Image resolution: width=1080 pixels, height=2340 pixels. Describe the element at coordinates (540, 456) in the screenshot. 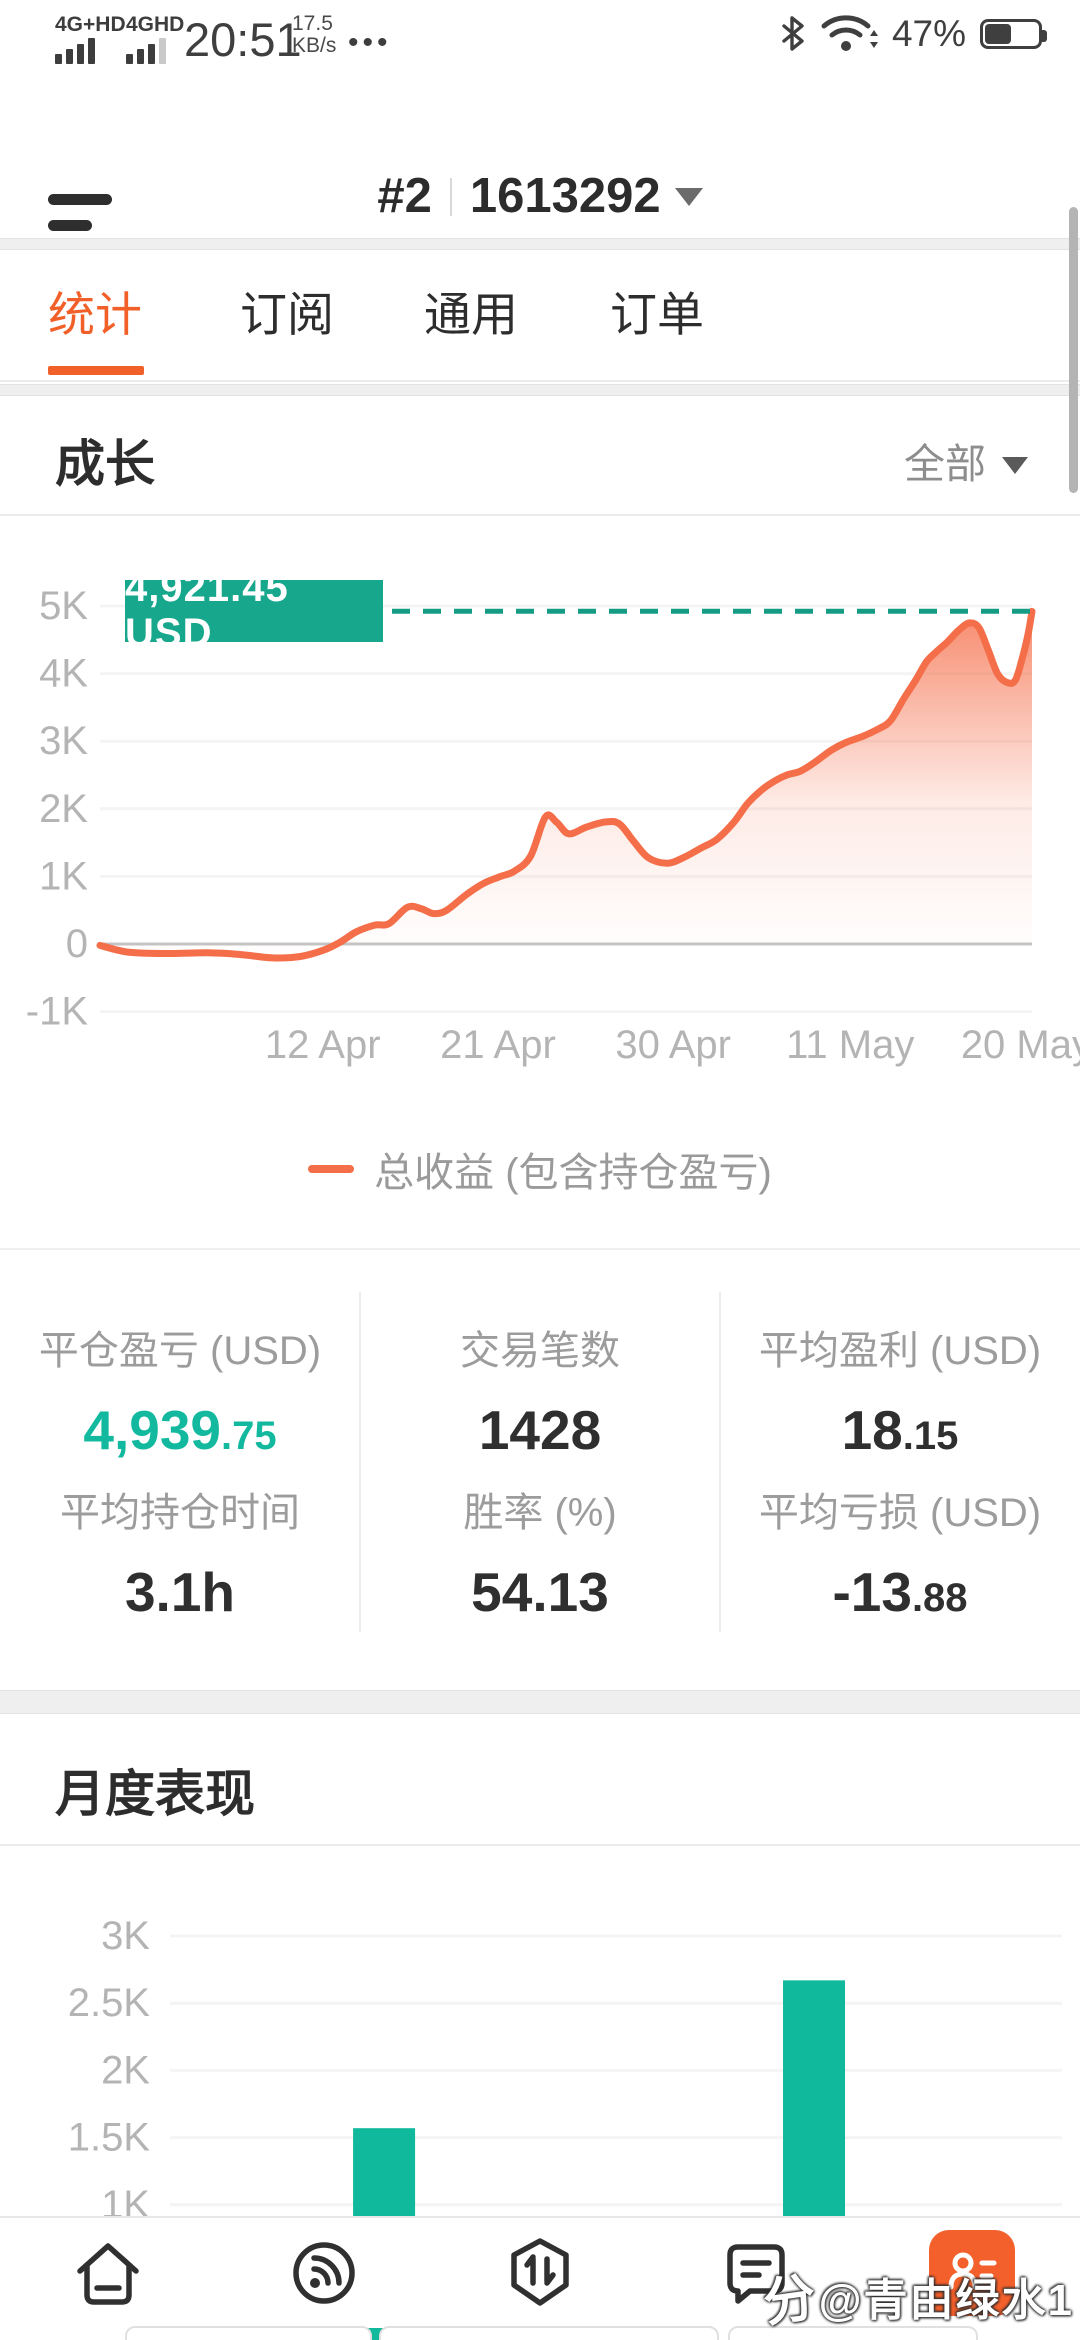

I see `growth-section-header: 成长 全部` at that location.